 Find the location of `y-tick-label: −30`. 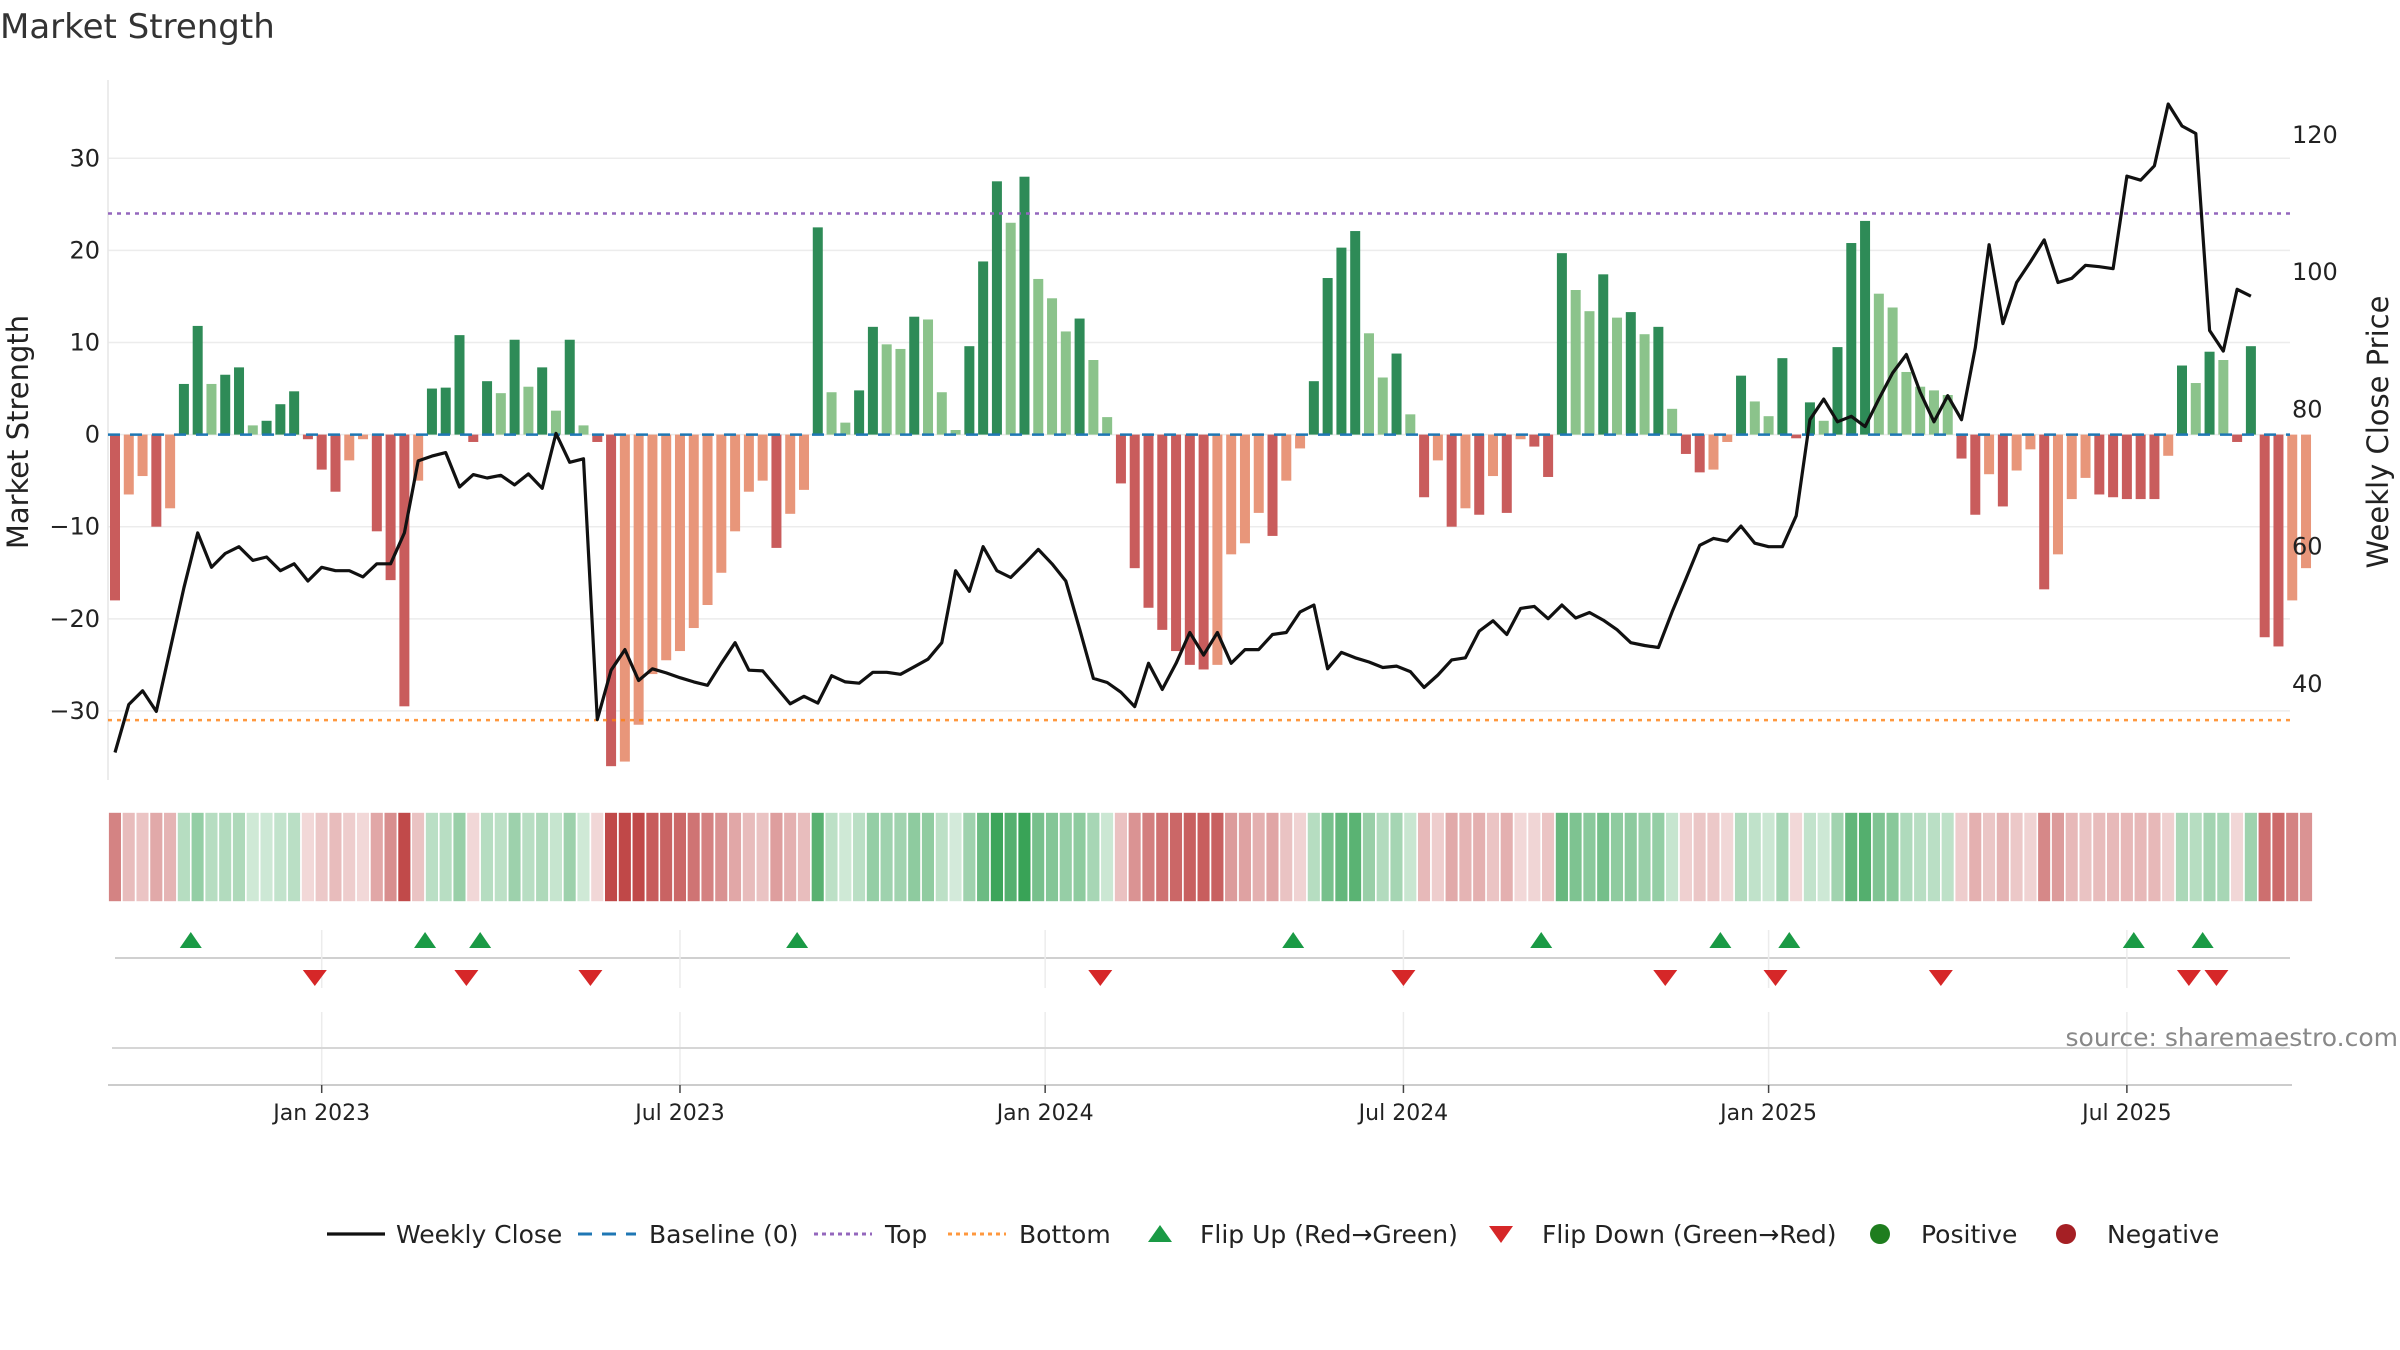

y-tick-label: −30 is located at coordinates (74, 711).